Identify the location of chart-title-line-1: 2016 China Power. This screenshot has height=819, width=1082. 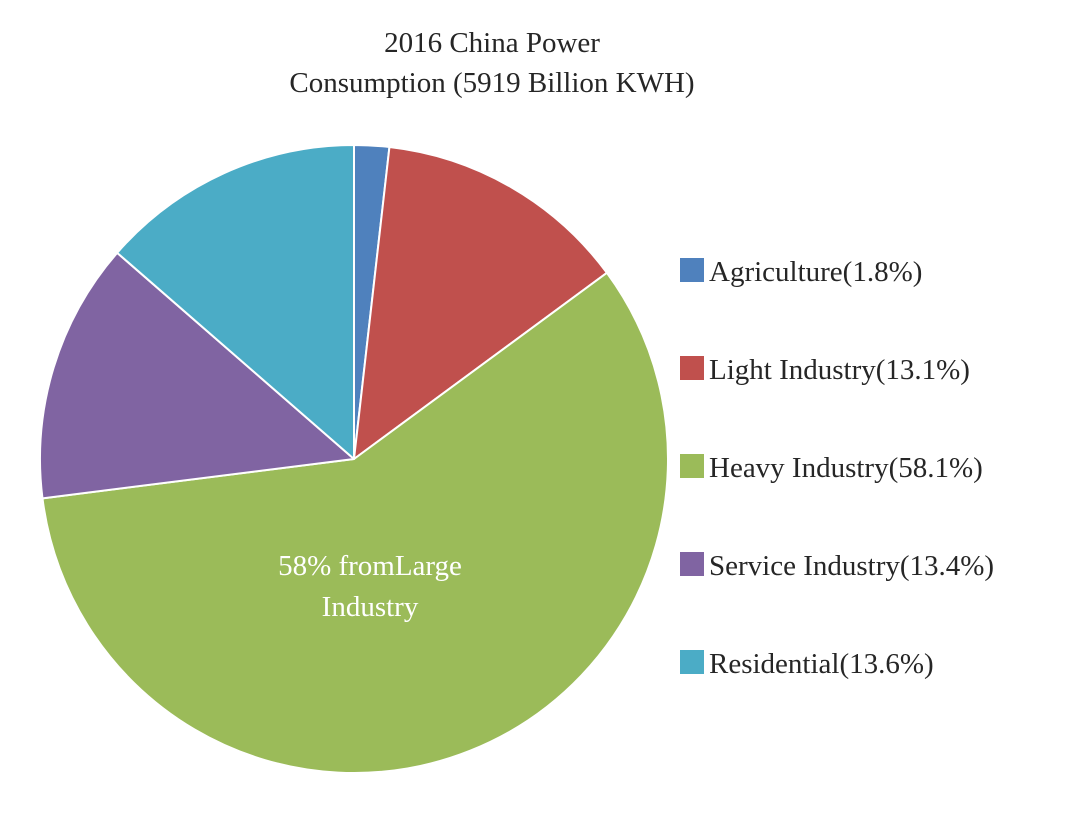
(492, 43).